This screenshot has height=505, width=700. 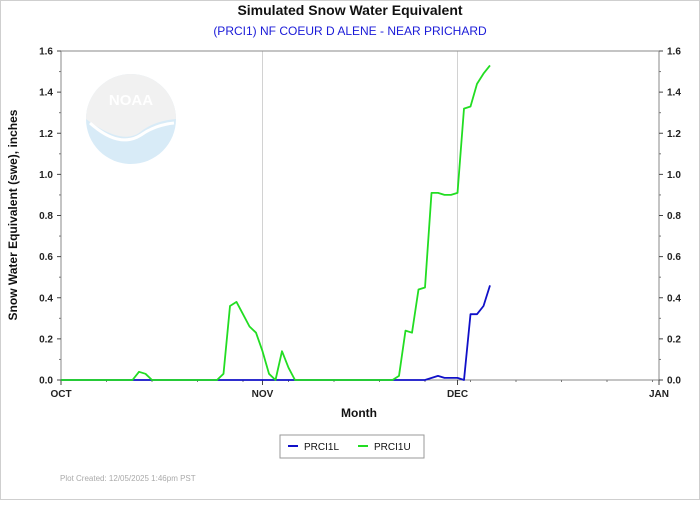 I want to click on y-tick-label-right: 0.0, so click(x=674, y=381).